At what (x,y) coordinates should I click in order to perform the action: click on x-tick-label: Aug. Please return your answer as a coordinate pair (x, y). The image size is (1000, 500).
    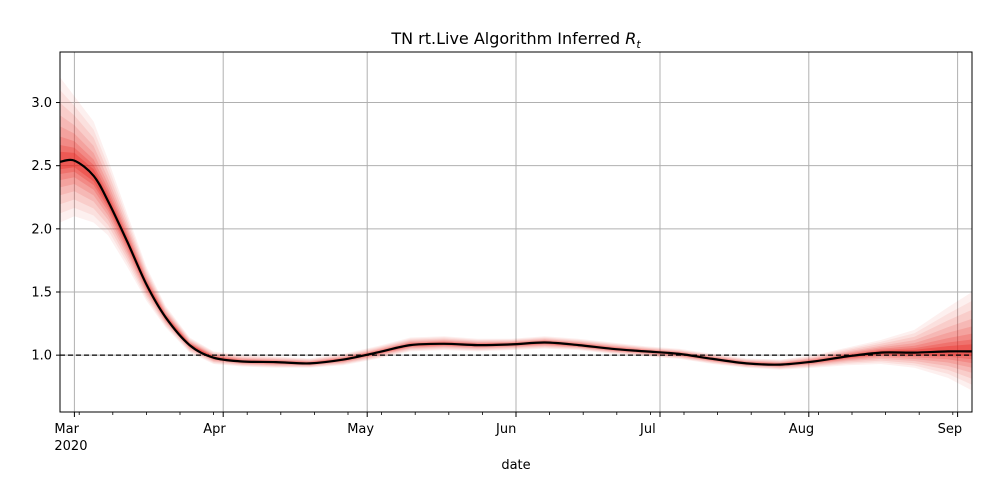
    Looking at the image, I should click on (801, 429).